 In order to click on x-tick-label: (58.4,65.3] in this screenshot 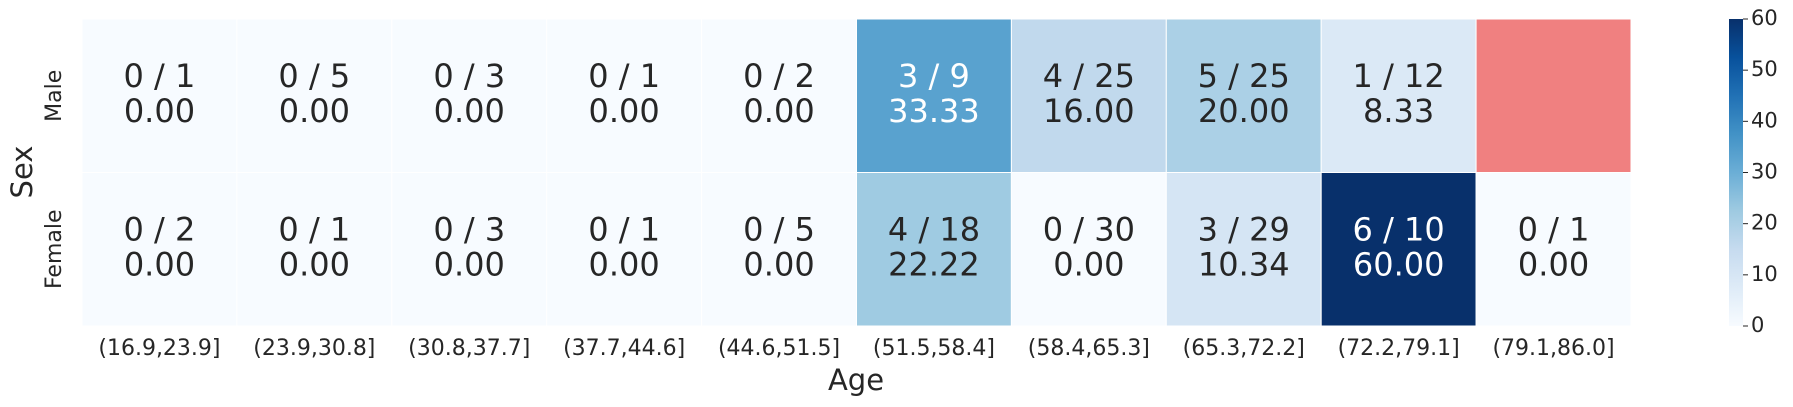, I will do `click(1089, 348)`.